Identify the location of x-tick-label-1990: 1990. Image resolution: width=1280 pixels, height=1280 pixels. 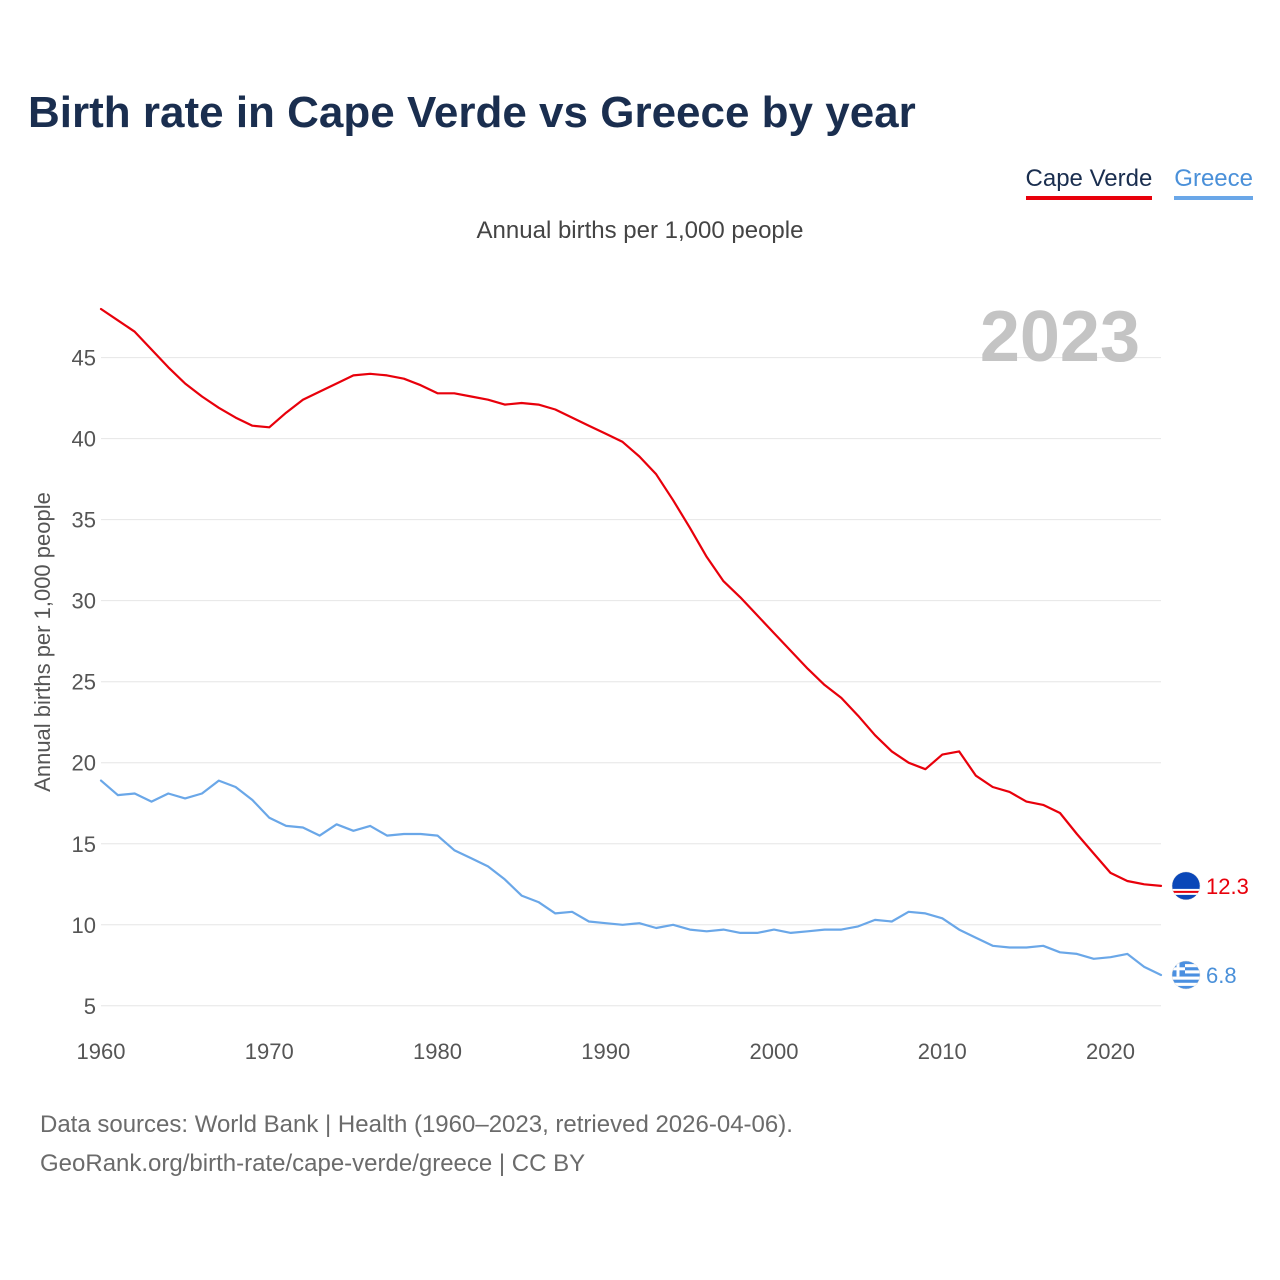
(605, 1051).